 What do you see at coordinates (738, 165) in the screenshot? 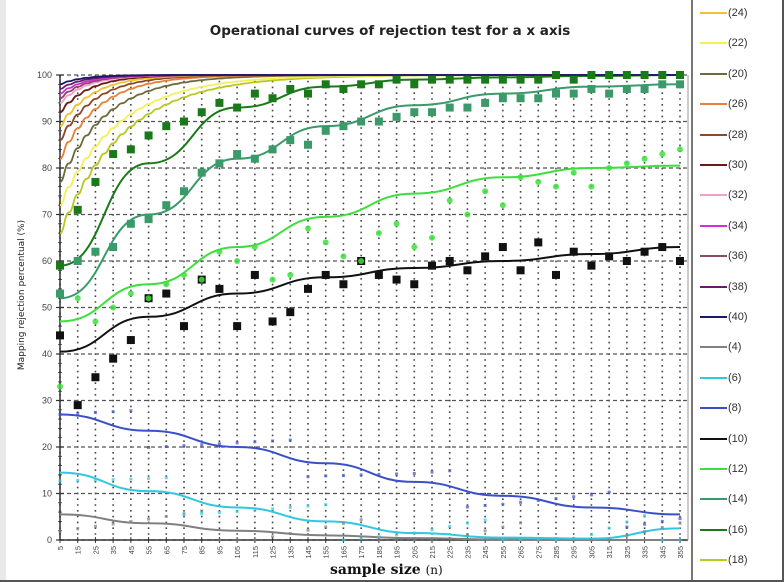
I see `legend-label: (30)` at bounding box center [738, 165].